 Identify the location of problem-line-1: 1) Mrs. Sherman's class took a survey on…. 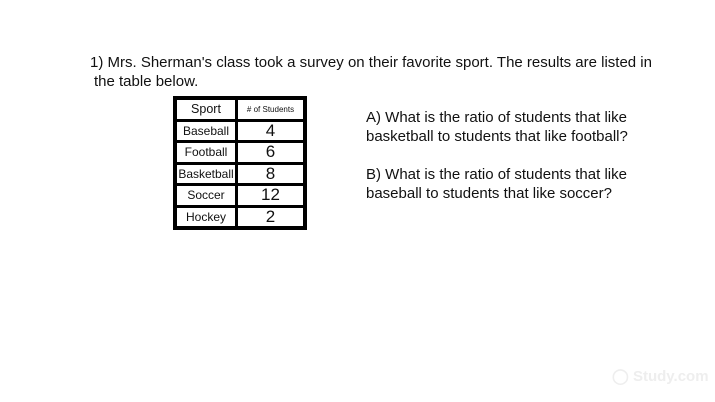
(371, 62).